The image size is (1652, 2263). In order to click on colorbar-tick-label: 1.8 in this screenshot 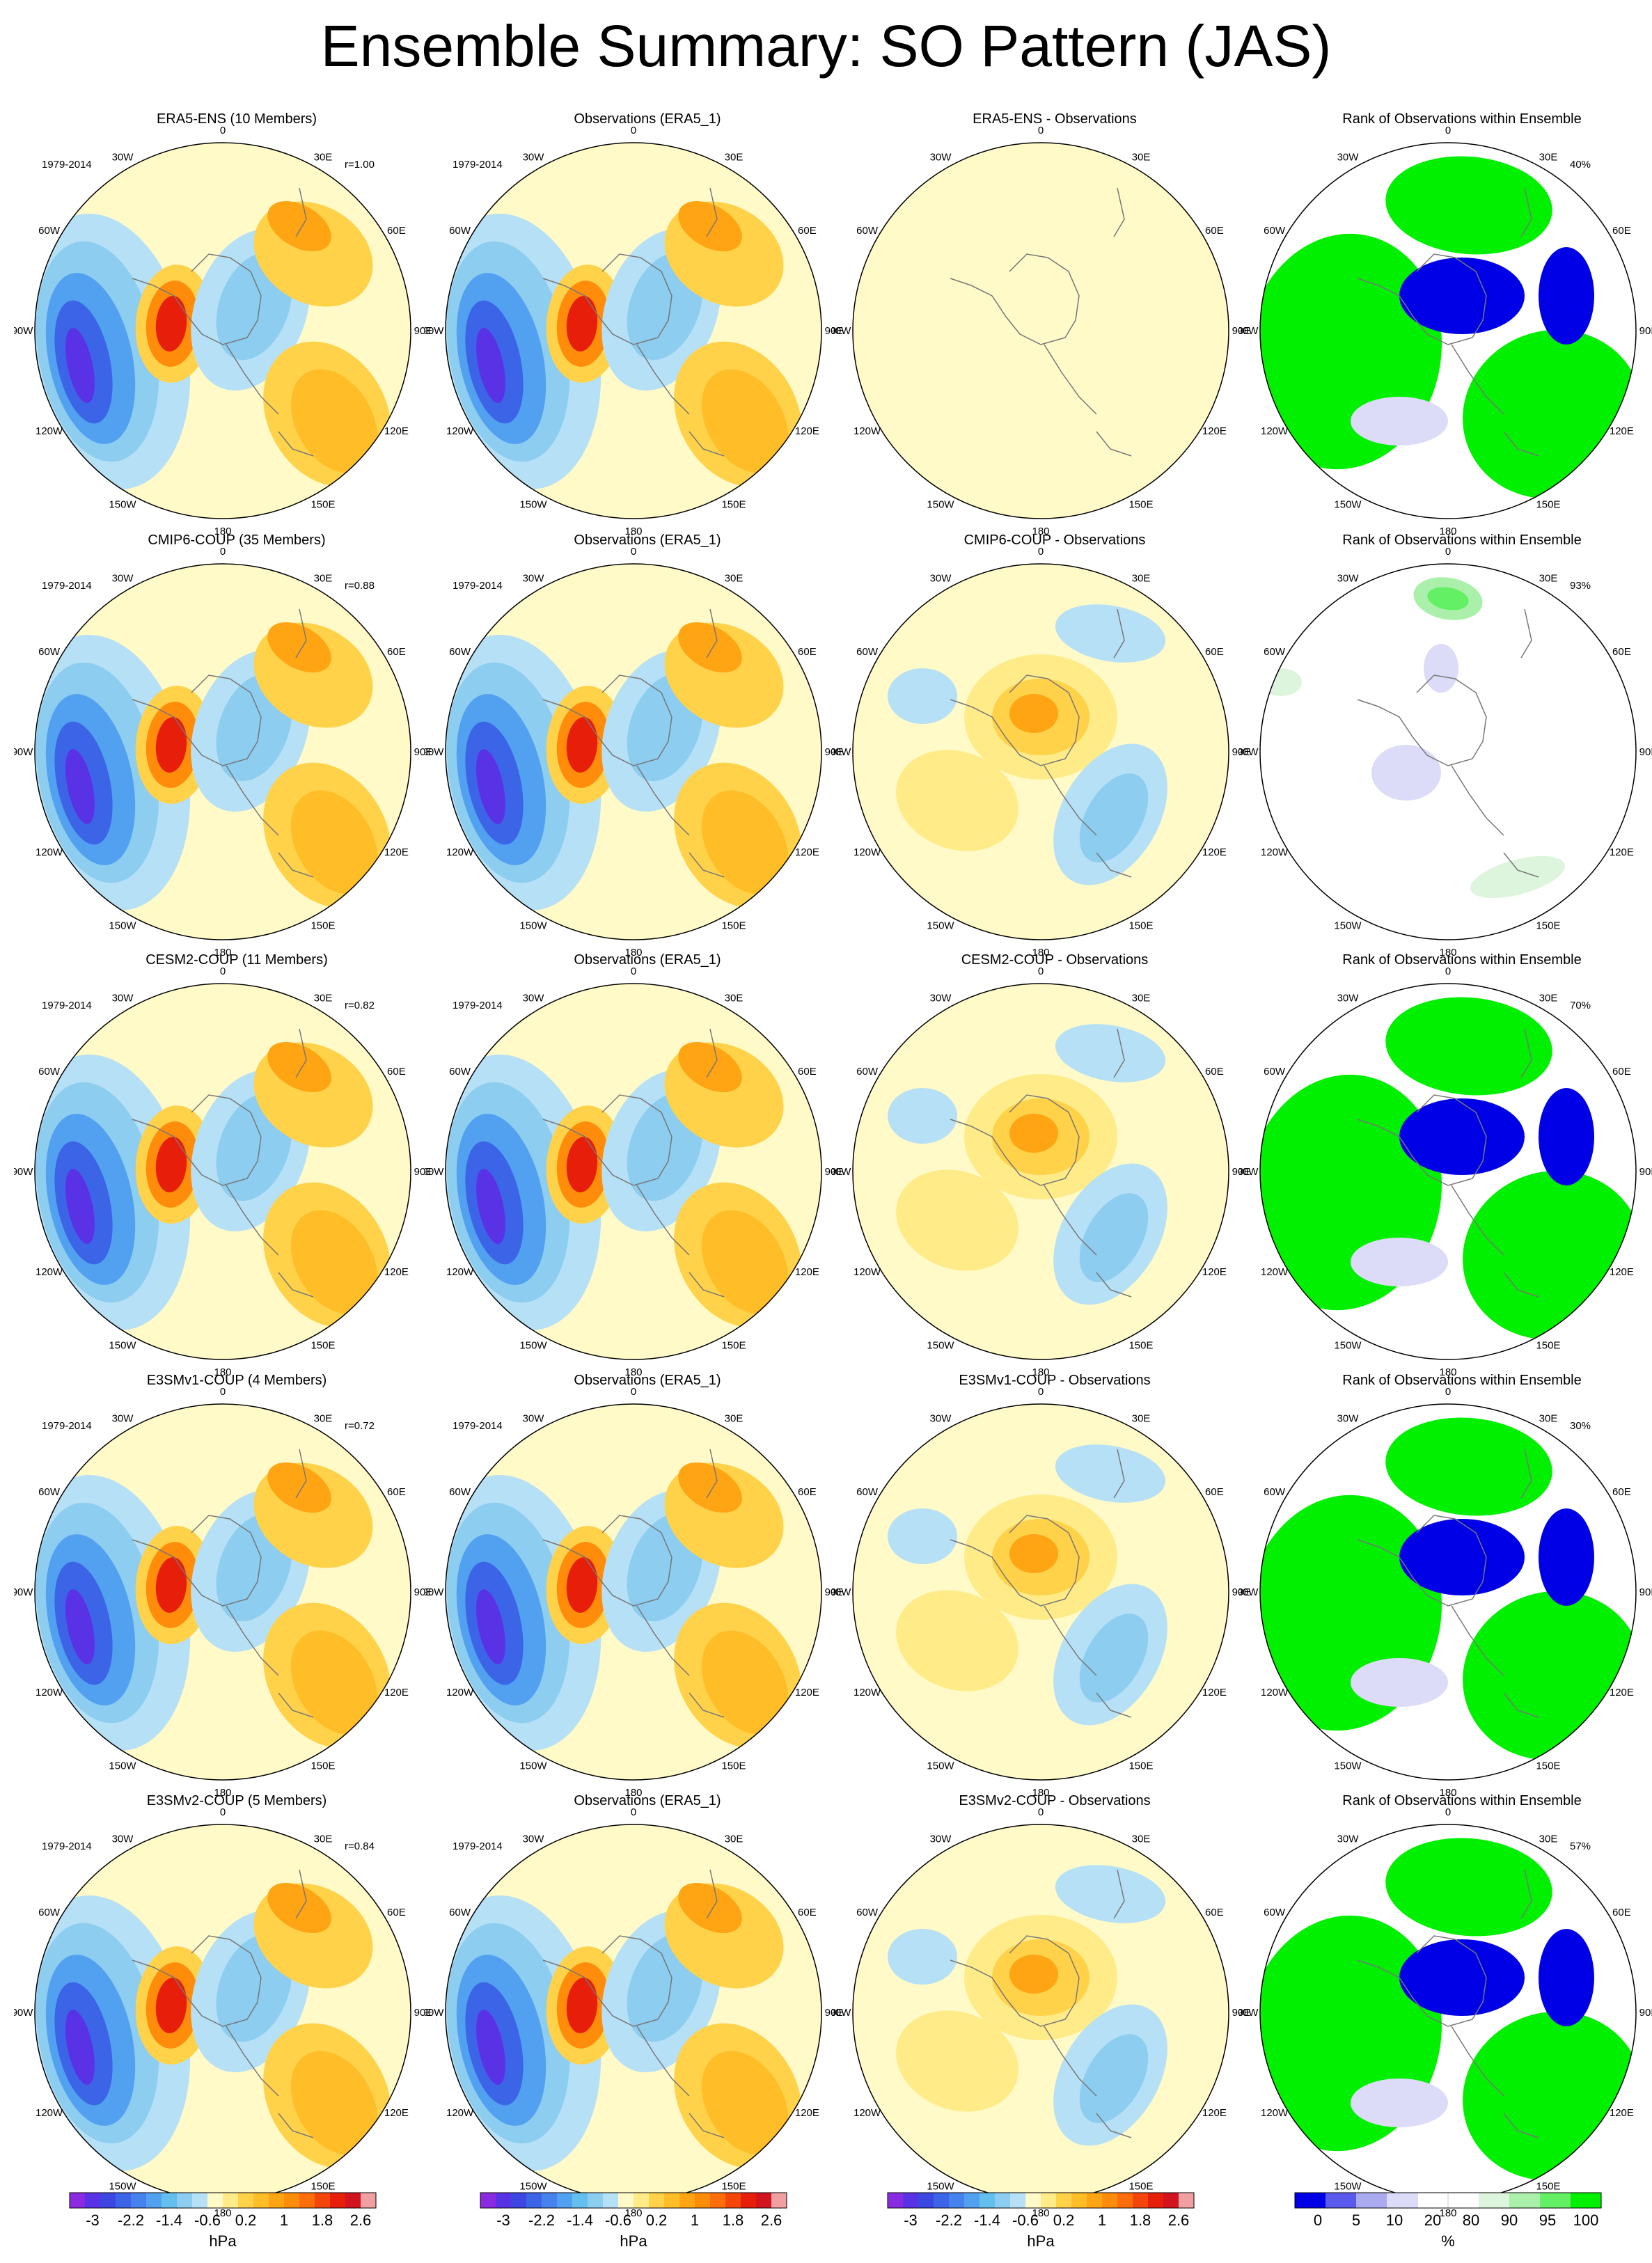, I will do `click(733, 2220)`.